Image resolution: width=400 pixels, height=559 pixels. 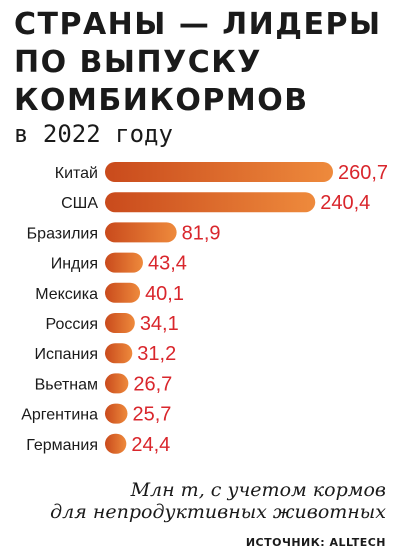 I want to click on category-label: США, so click(x=79, y=203).